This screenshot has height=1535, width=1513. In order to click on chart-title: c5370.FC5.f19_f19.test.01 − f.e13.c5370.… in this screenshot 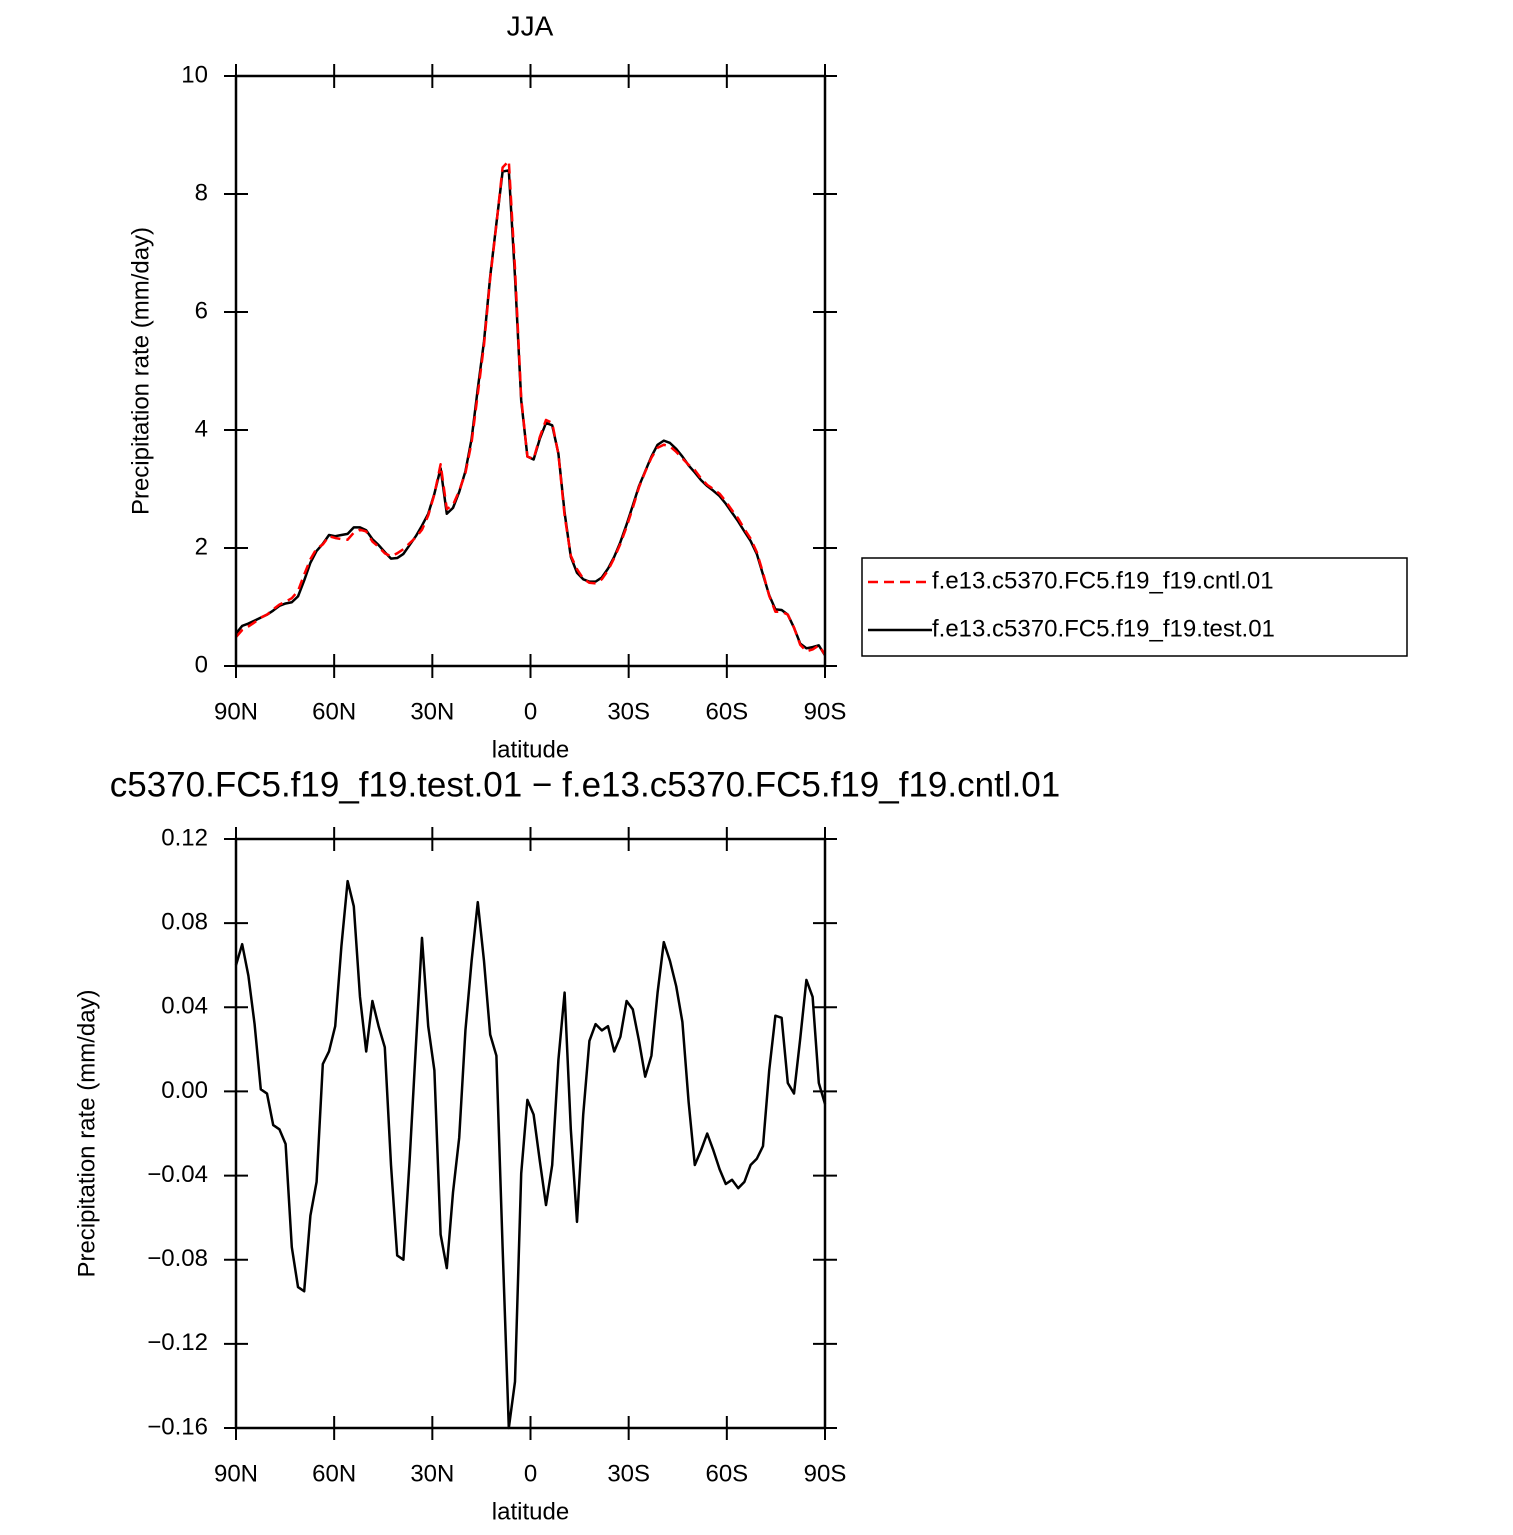, I will do `click(585, 784)`.